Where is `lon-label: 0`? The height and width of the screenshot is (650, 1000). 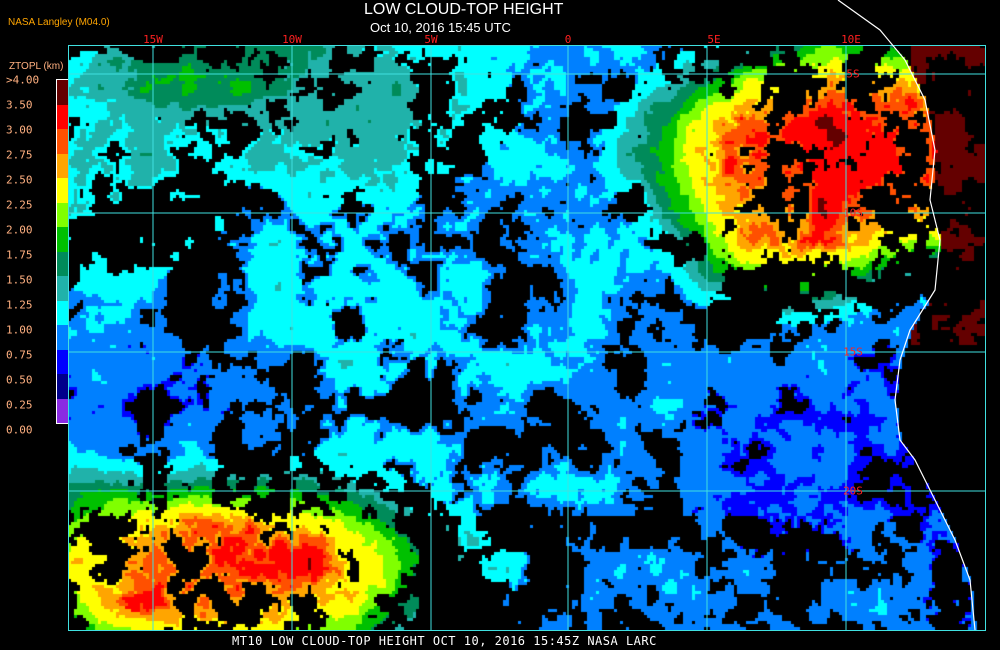 lon-label: 0 is located at coordinates (568, 39).